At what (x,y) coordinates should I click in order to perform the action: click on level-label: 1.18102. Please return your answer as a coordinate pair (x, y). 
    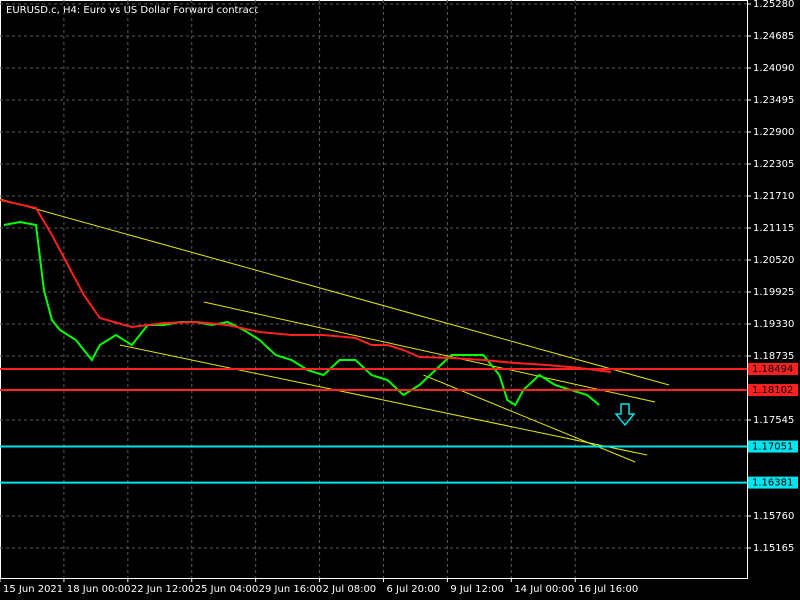
    Looking at the image, I should click on (772, 390).